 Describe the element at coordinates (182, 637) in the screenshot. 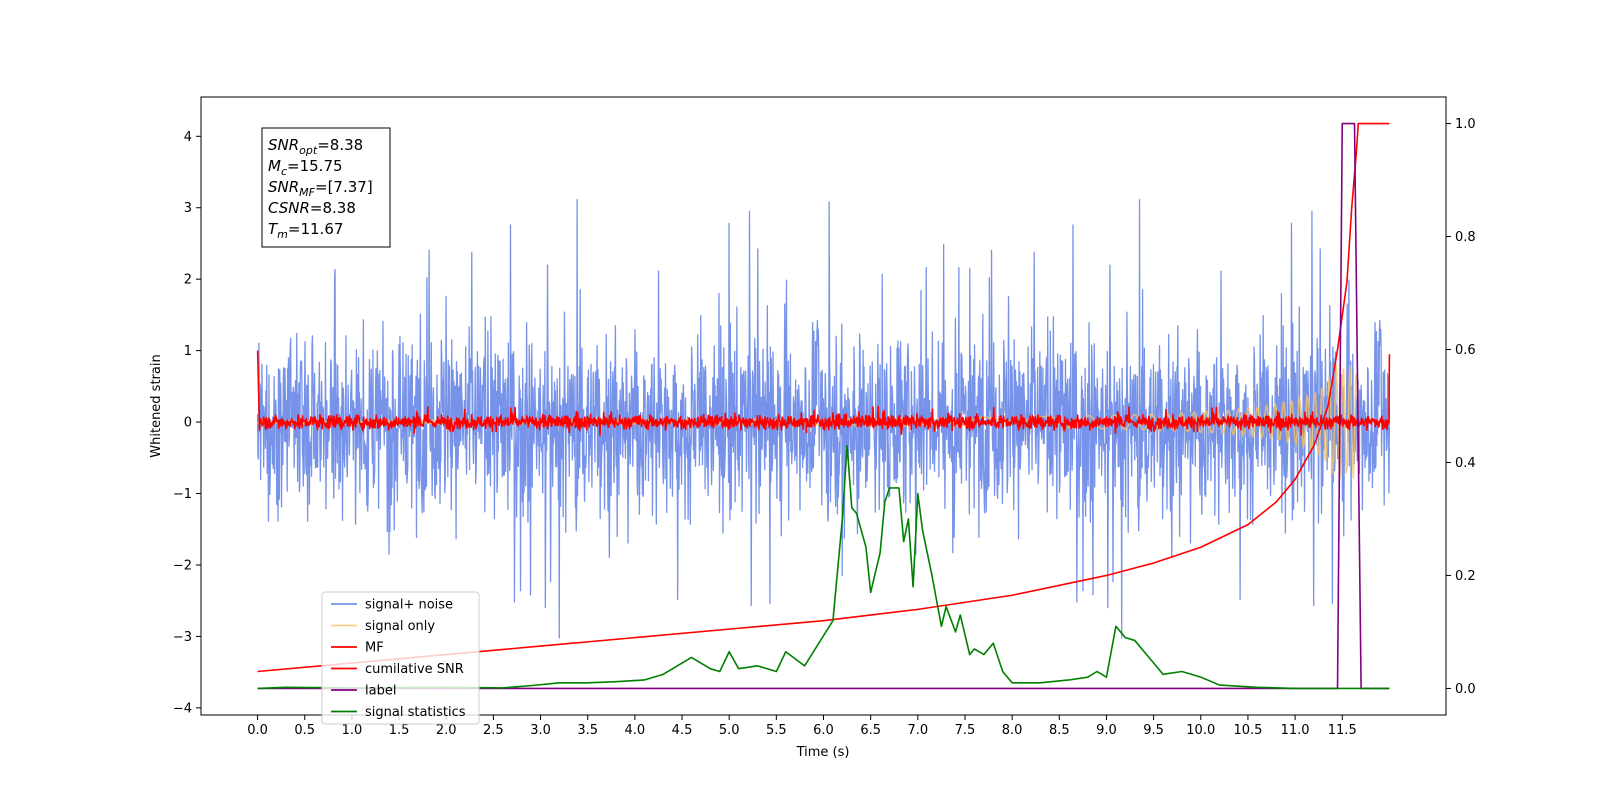

I see `y-tick-label: −3` at that location.